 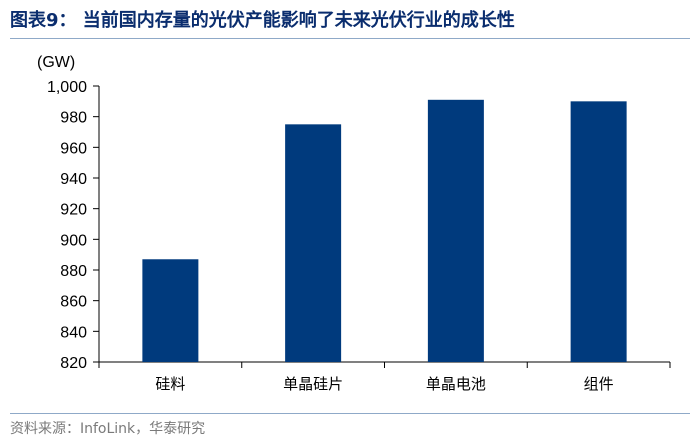 What do you see at coordinates (56, 62) in the screenshot?
I see `y-axis-unit-label: (GW)` at bounding box center [56, 62].